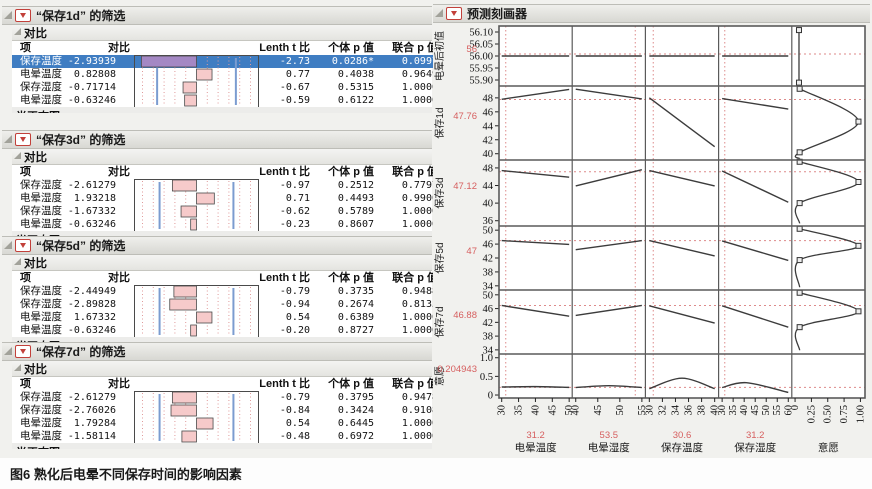 The height and width of the screenshot is (489, 872). I want to click on factor-label: 电晕湿度, so click(609, 447).